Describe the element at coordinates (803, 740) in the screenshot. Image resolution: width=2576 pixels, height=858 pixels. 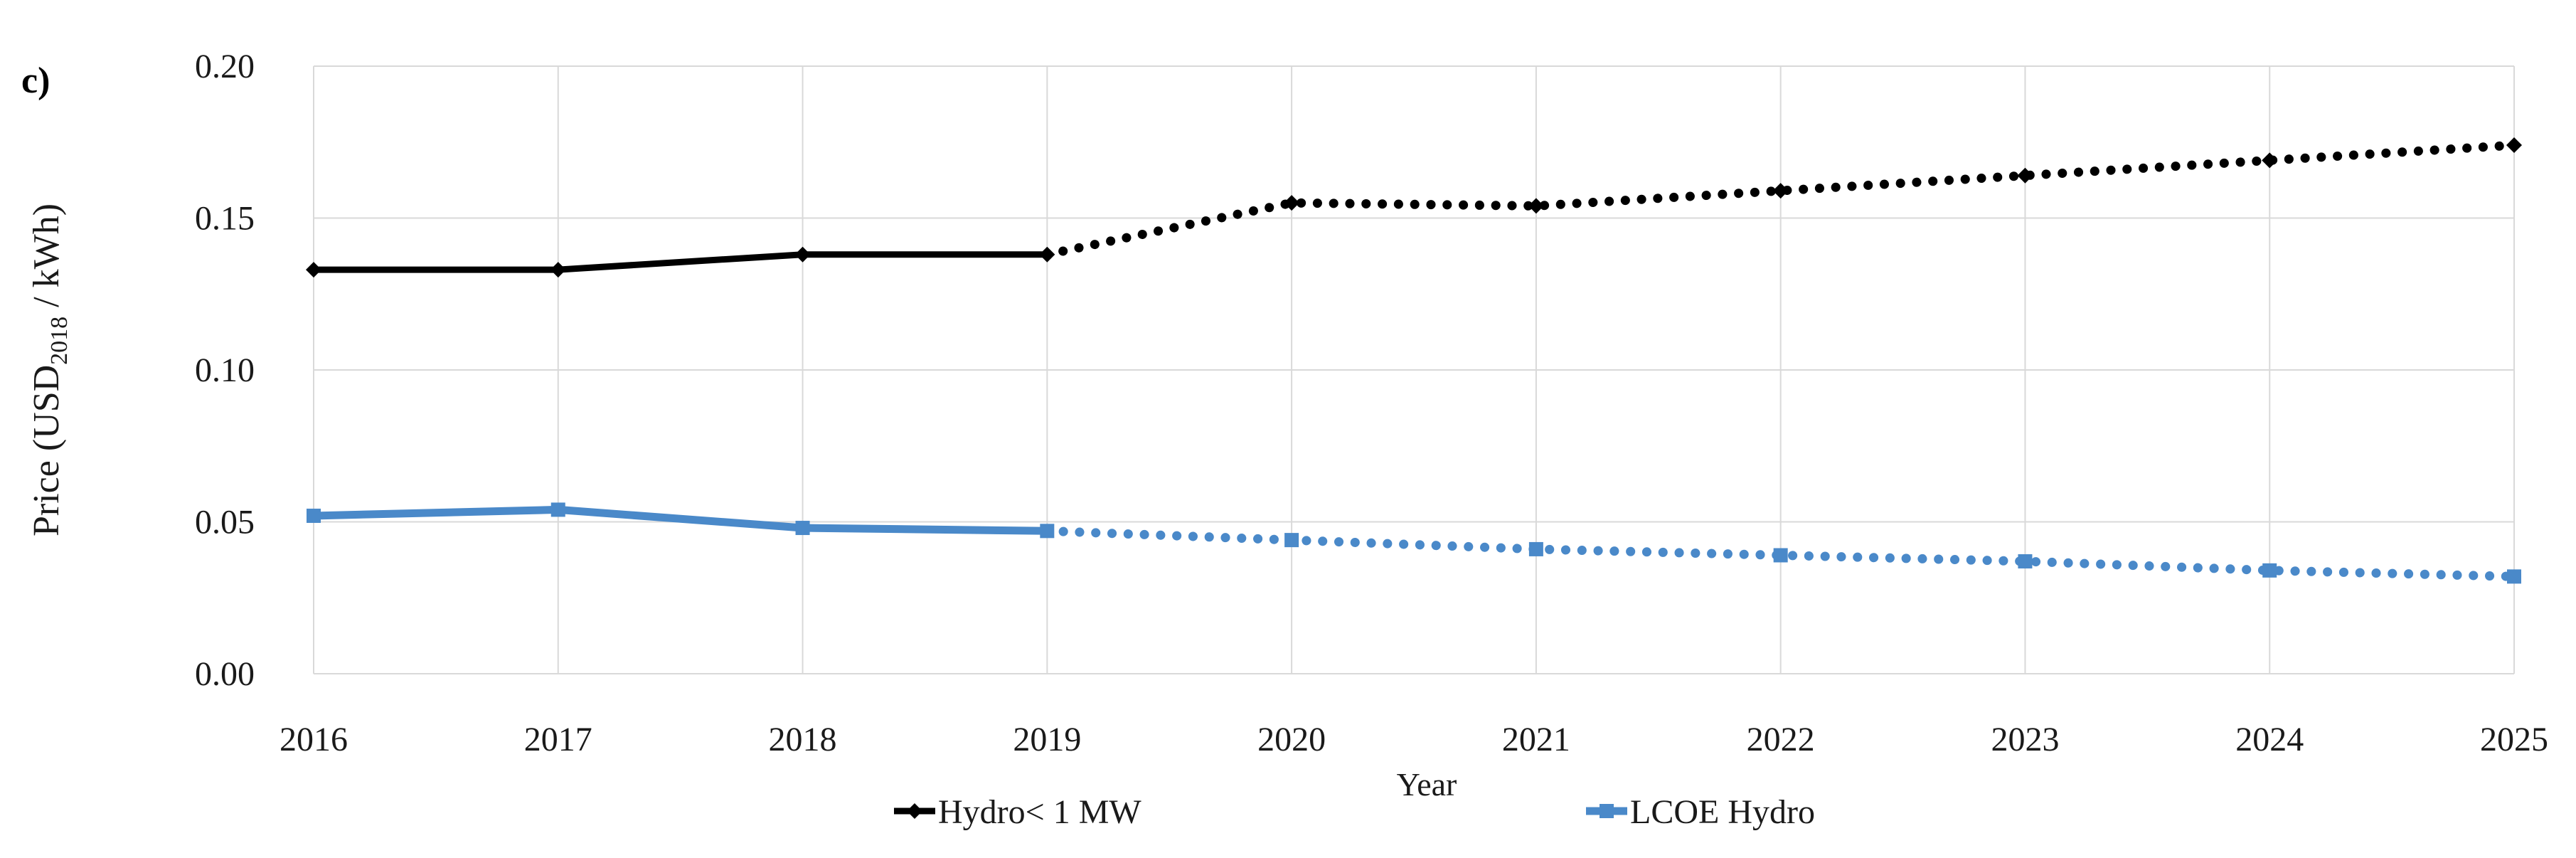
I see `x-tick-label: 2018` at that location.